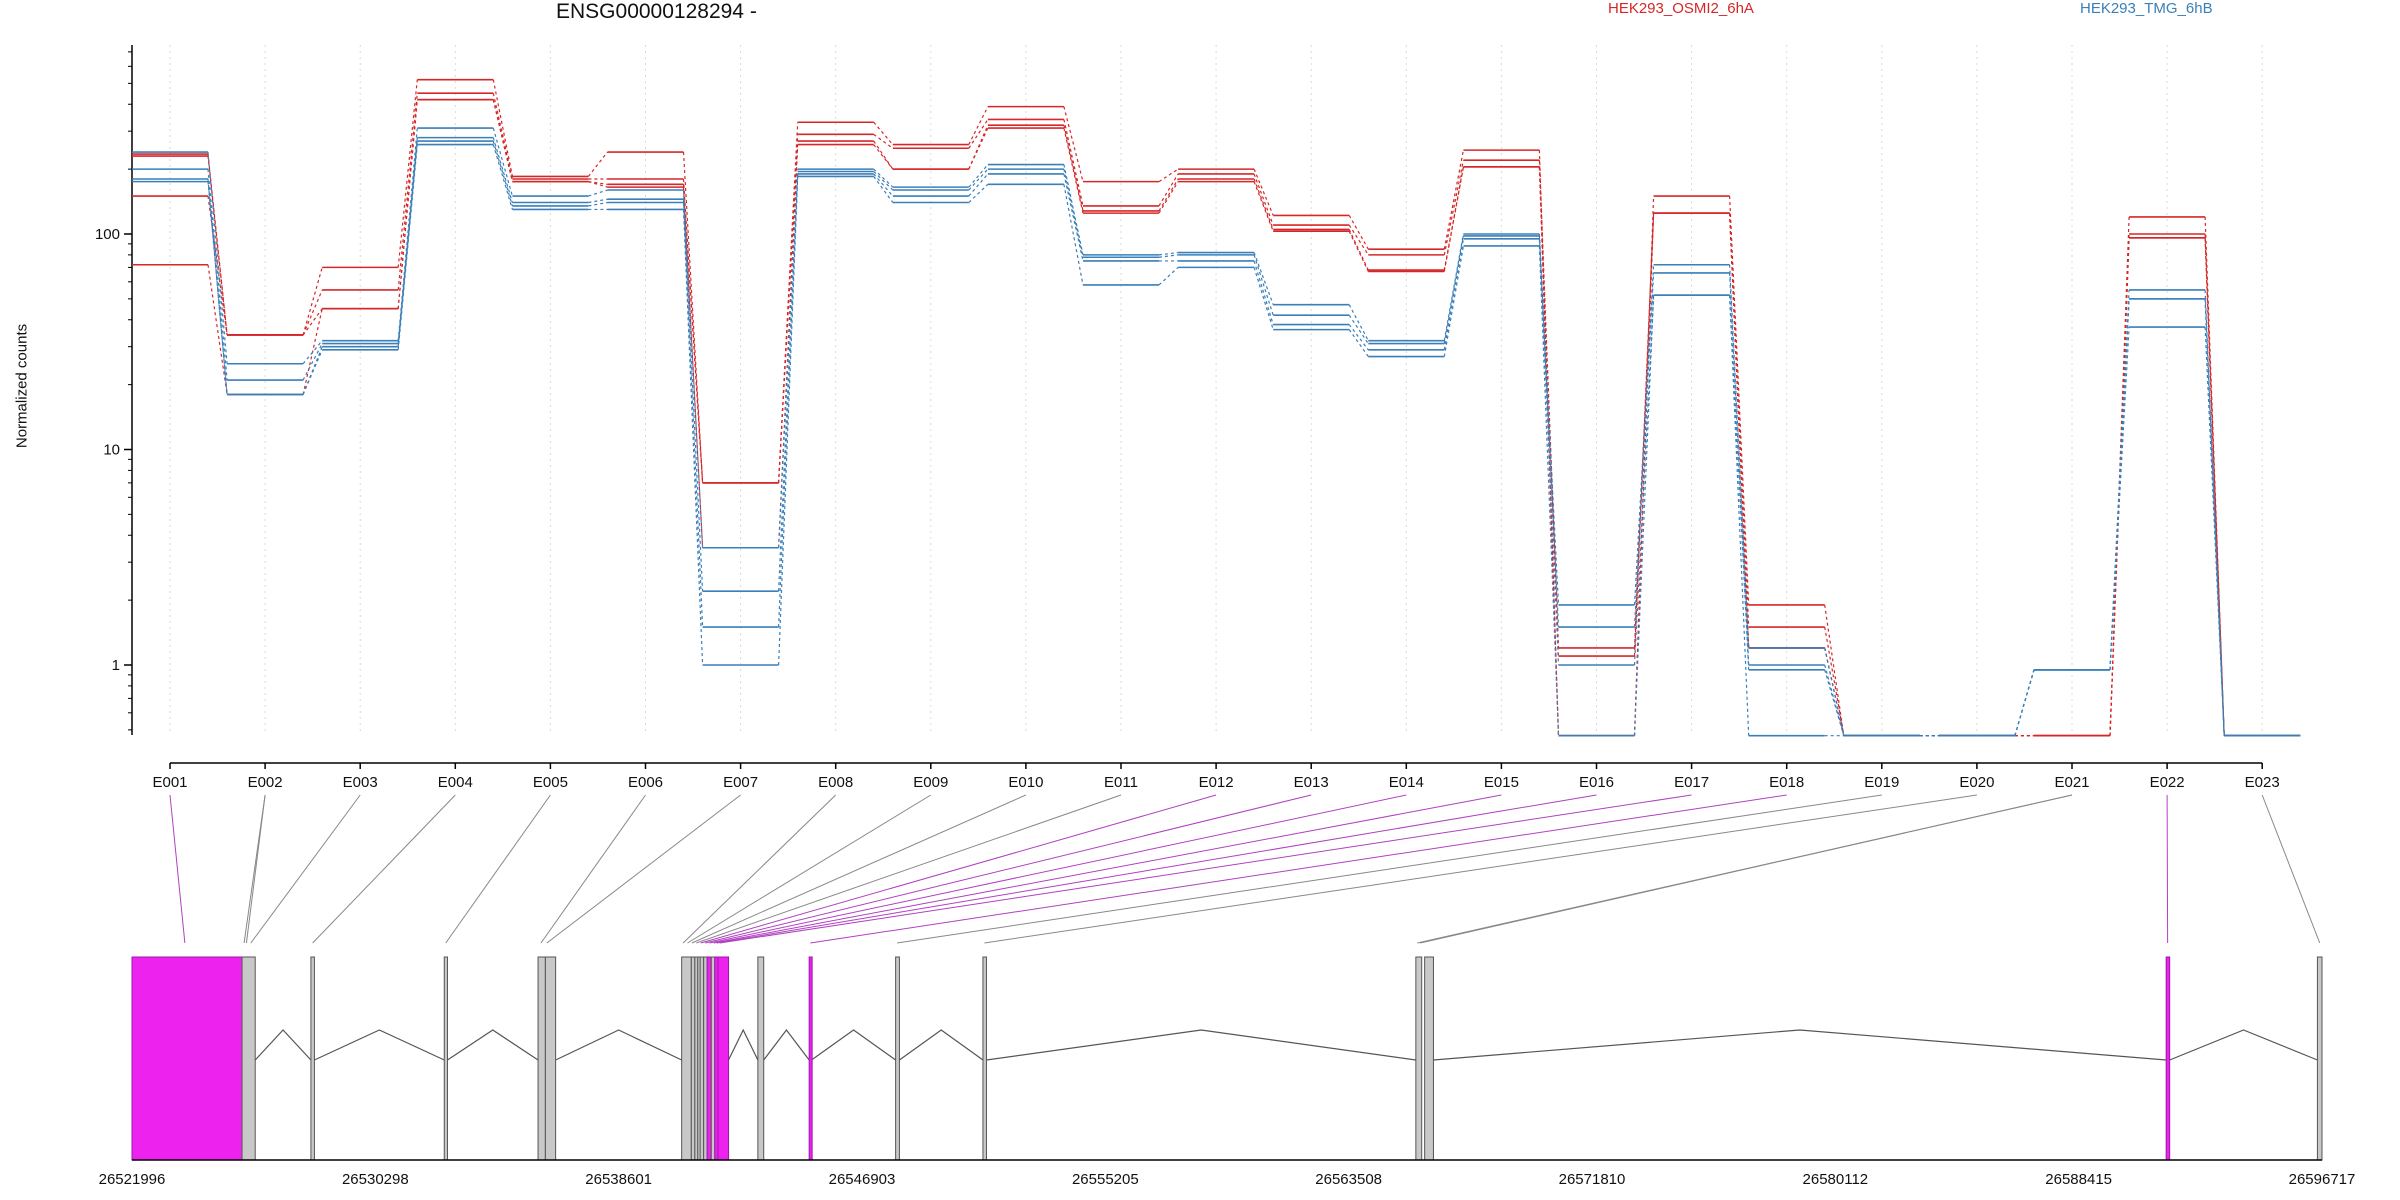  Describe the element at coordinates (2322, 1179) in the screenshot. I see `genomic-tick-label: 26596717` at that location.